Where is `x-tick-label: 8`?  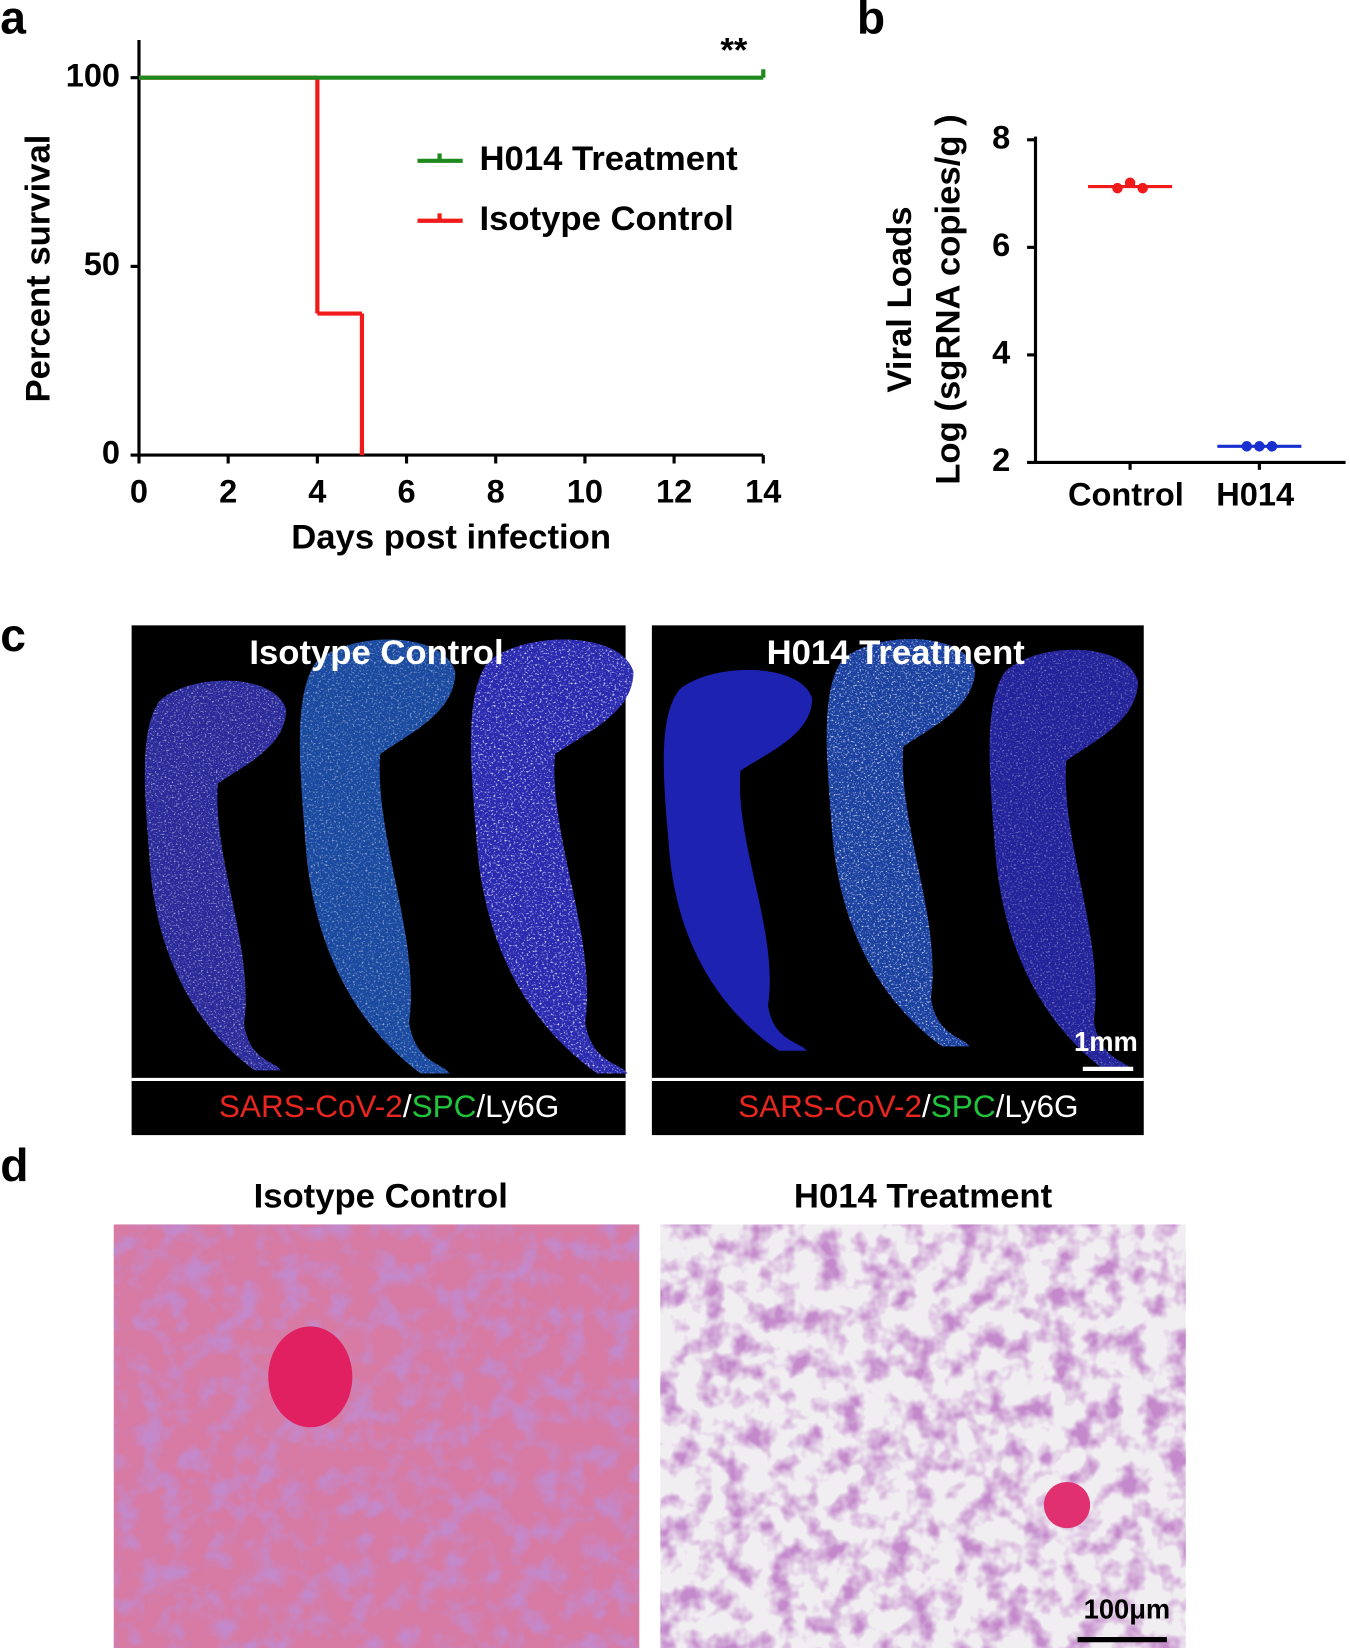 x-tick-label: 8 is located at coordinates (496, 492).